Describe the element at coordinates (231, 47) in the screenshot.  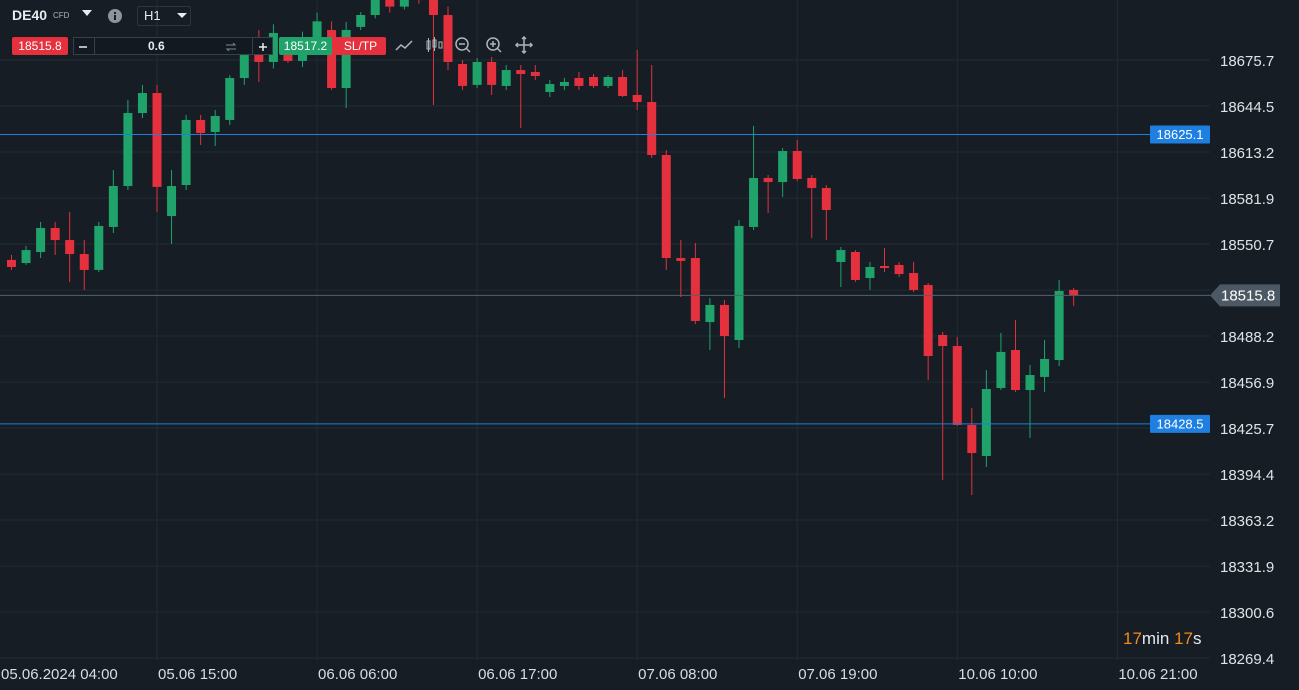
I see `swap-icon` at that location.